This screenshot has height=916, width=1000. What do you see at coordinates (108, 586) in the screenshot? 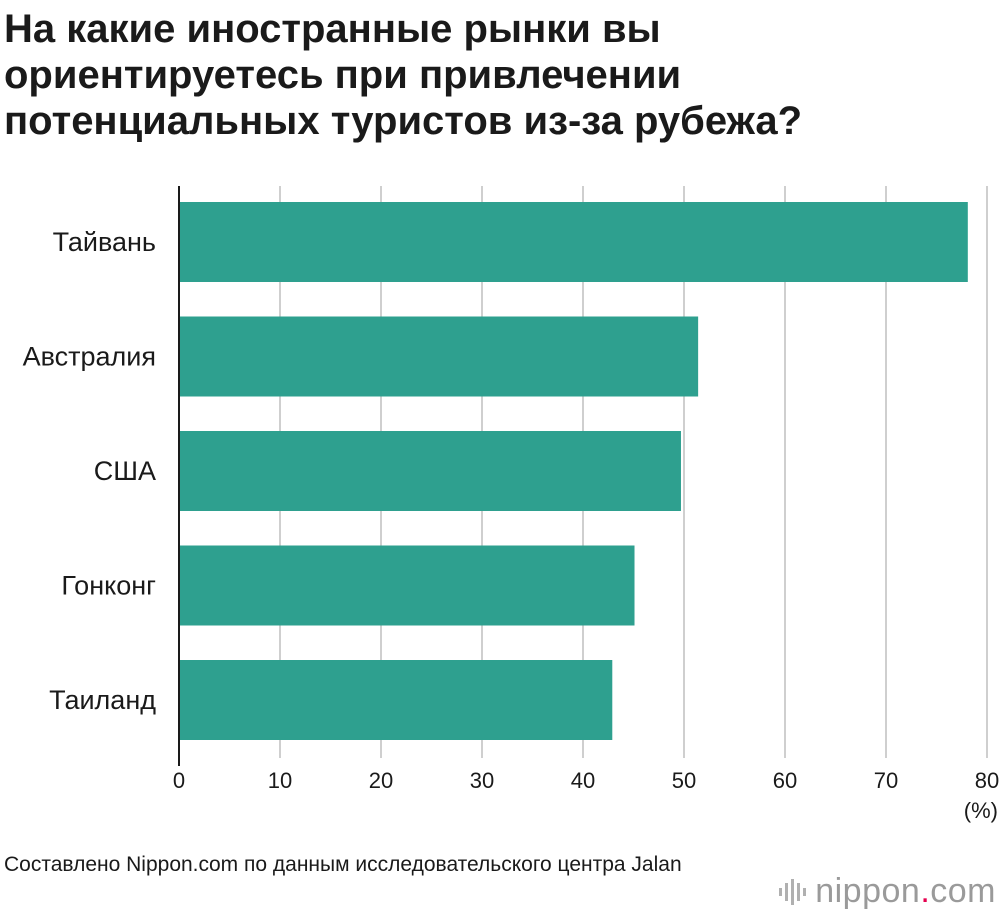
I see `category-label: Гонконг` at bounding box center [108, 586].